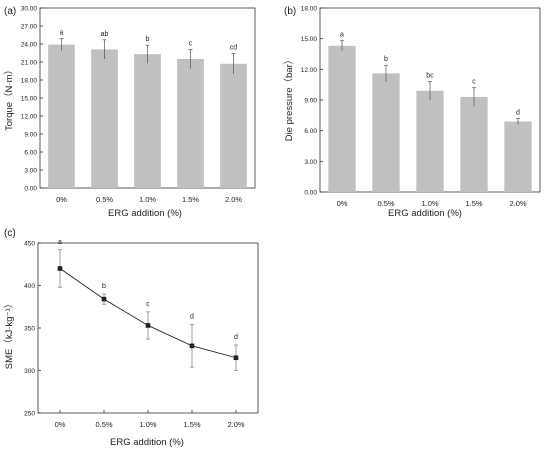  Describe the element at coordinates (309, 70) in the screenshot. I see `panel-b-ytick-label: 12.00` at that location.